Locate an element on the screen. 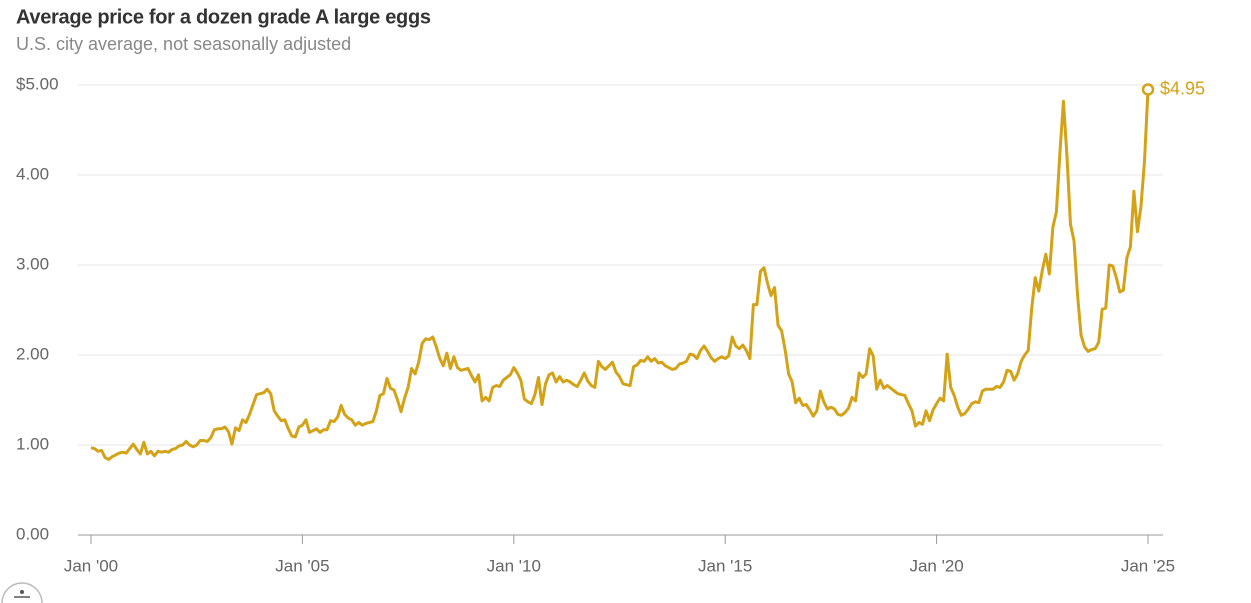  y-tick-label: 0.00 is located at coordinates (32, 533).